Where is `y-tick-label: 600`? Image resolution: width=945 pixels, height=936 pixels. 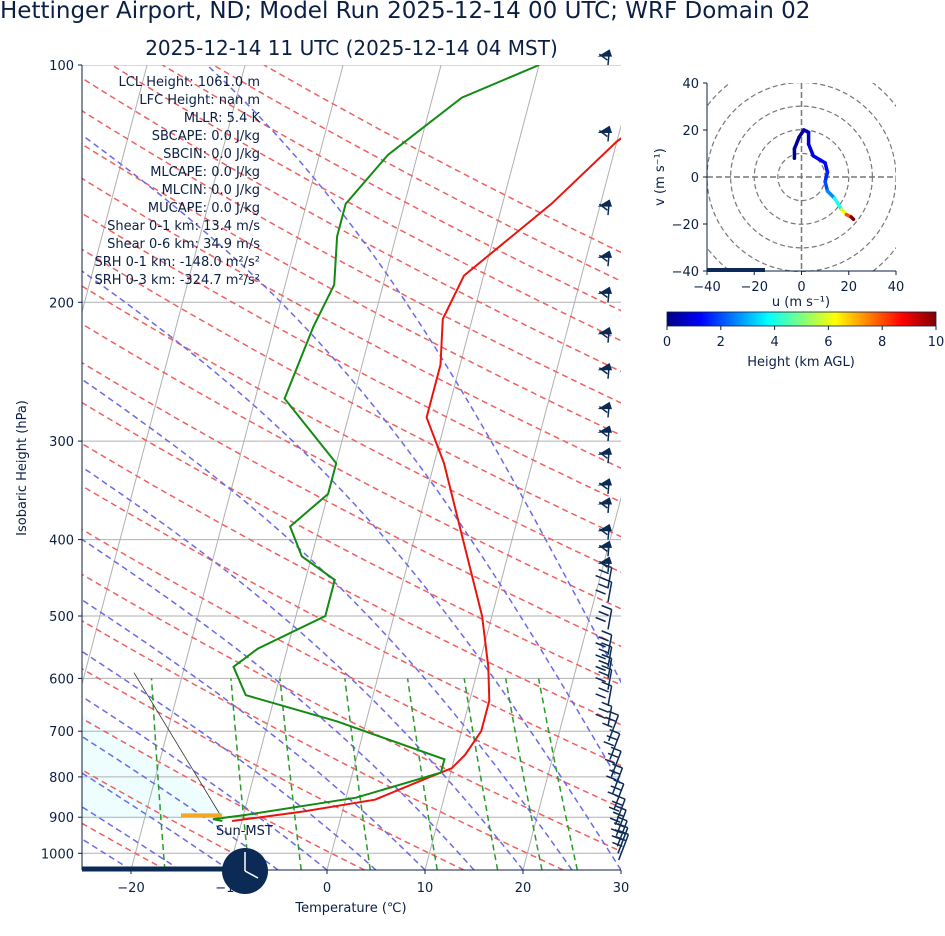 y-tick-label: 600 is located at coordinates (61, 679).